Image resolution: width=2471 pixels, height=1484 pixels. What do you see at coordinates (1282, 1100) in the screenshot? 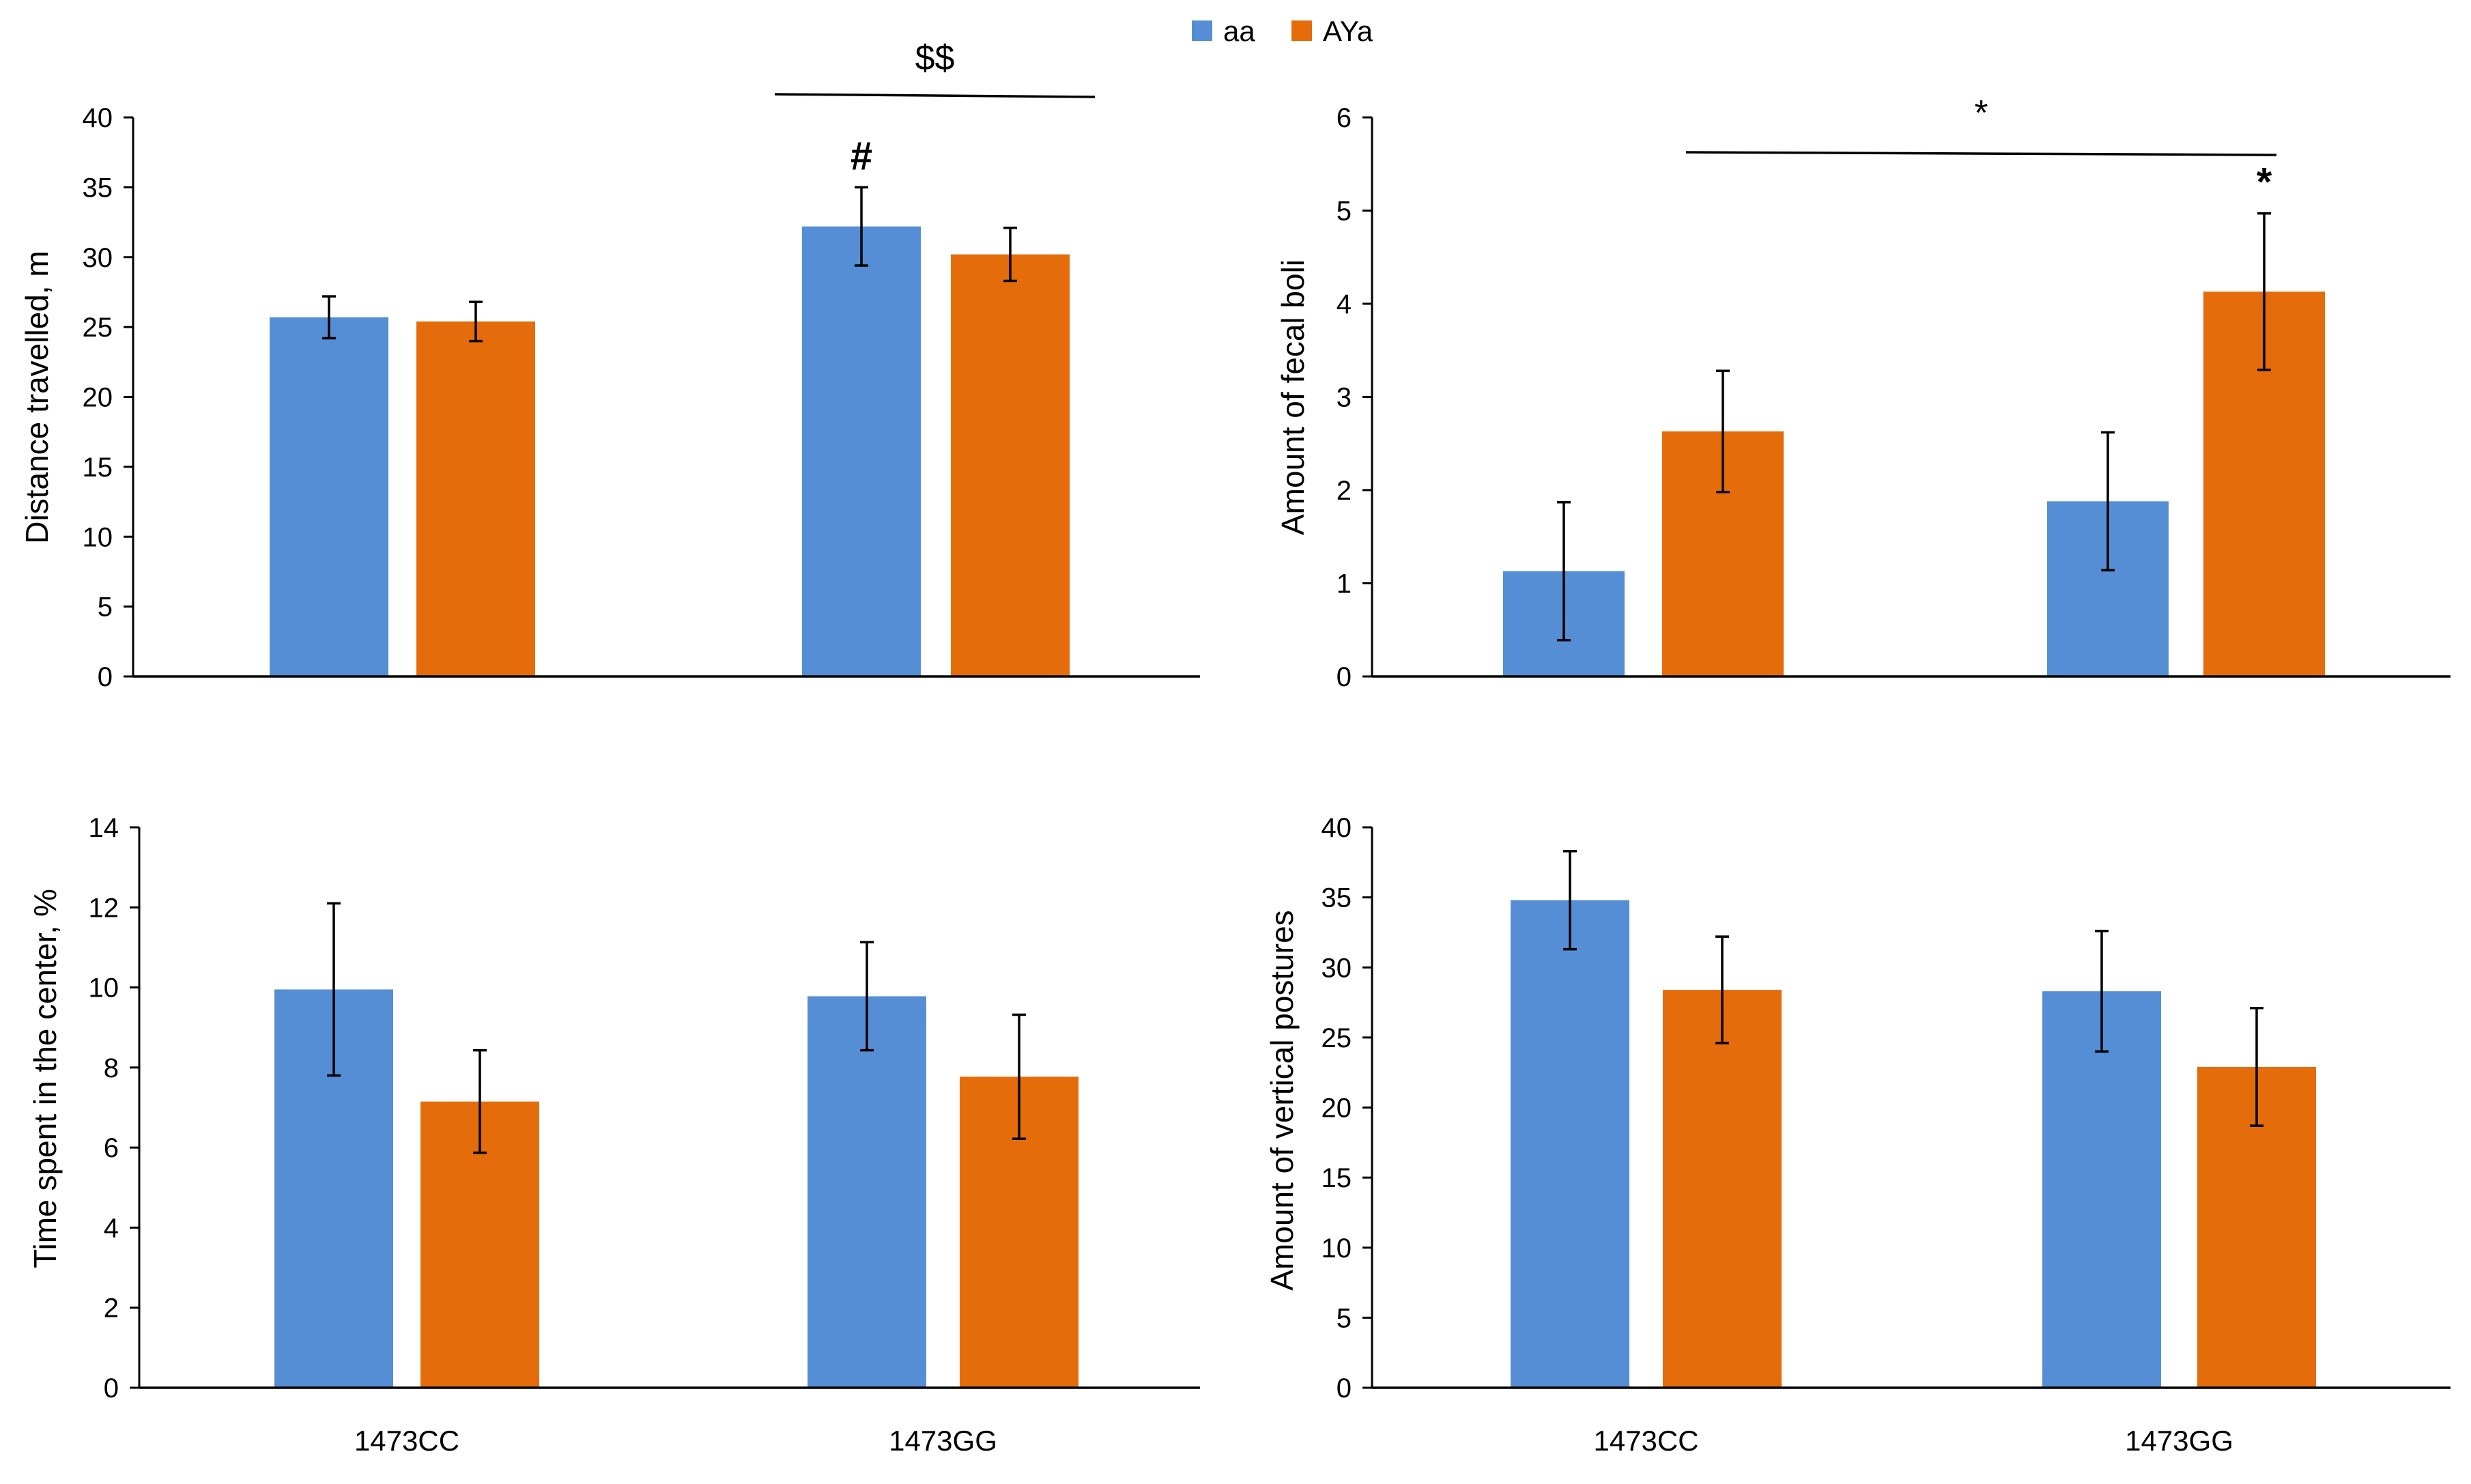
I see `y-axis-label: Amount of vertical postures` at bounding box center [1282, 1100].